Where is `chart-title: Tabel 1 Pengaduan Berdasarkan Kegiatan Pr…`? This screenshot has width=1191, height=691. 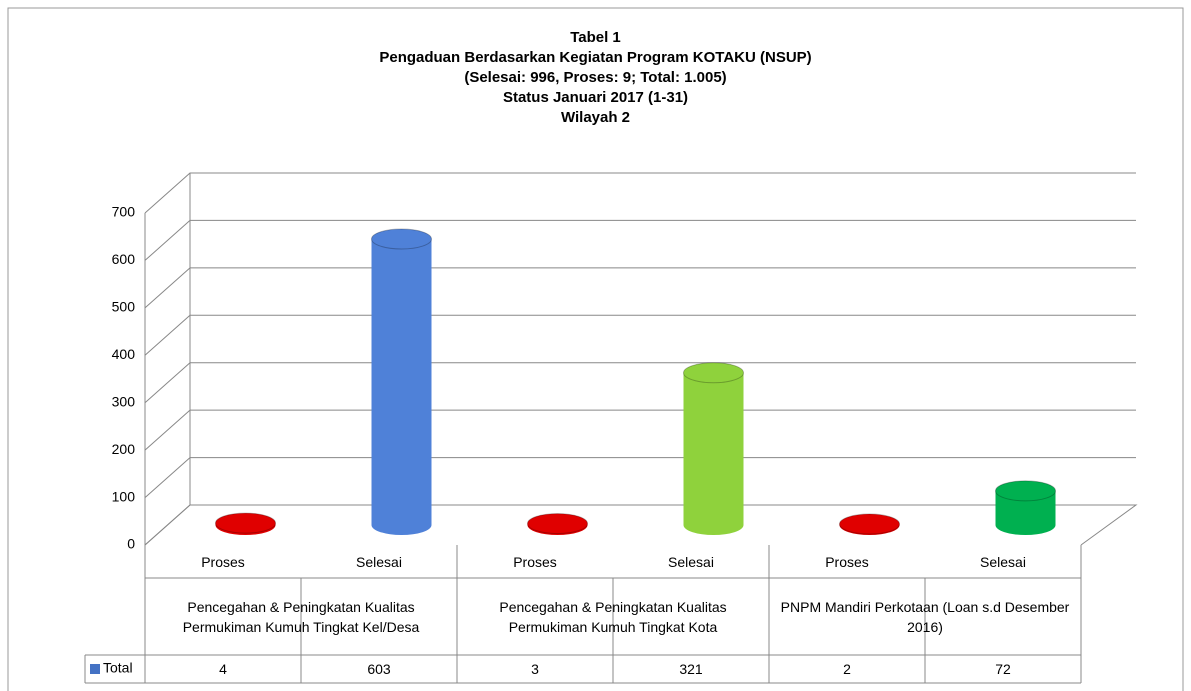 chart-title: Tabel 1 Pengaduan Berdasarkan Kegiatan Pr… is located at coordinates (595, 78).